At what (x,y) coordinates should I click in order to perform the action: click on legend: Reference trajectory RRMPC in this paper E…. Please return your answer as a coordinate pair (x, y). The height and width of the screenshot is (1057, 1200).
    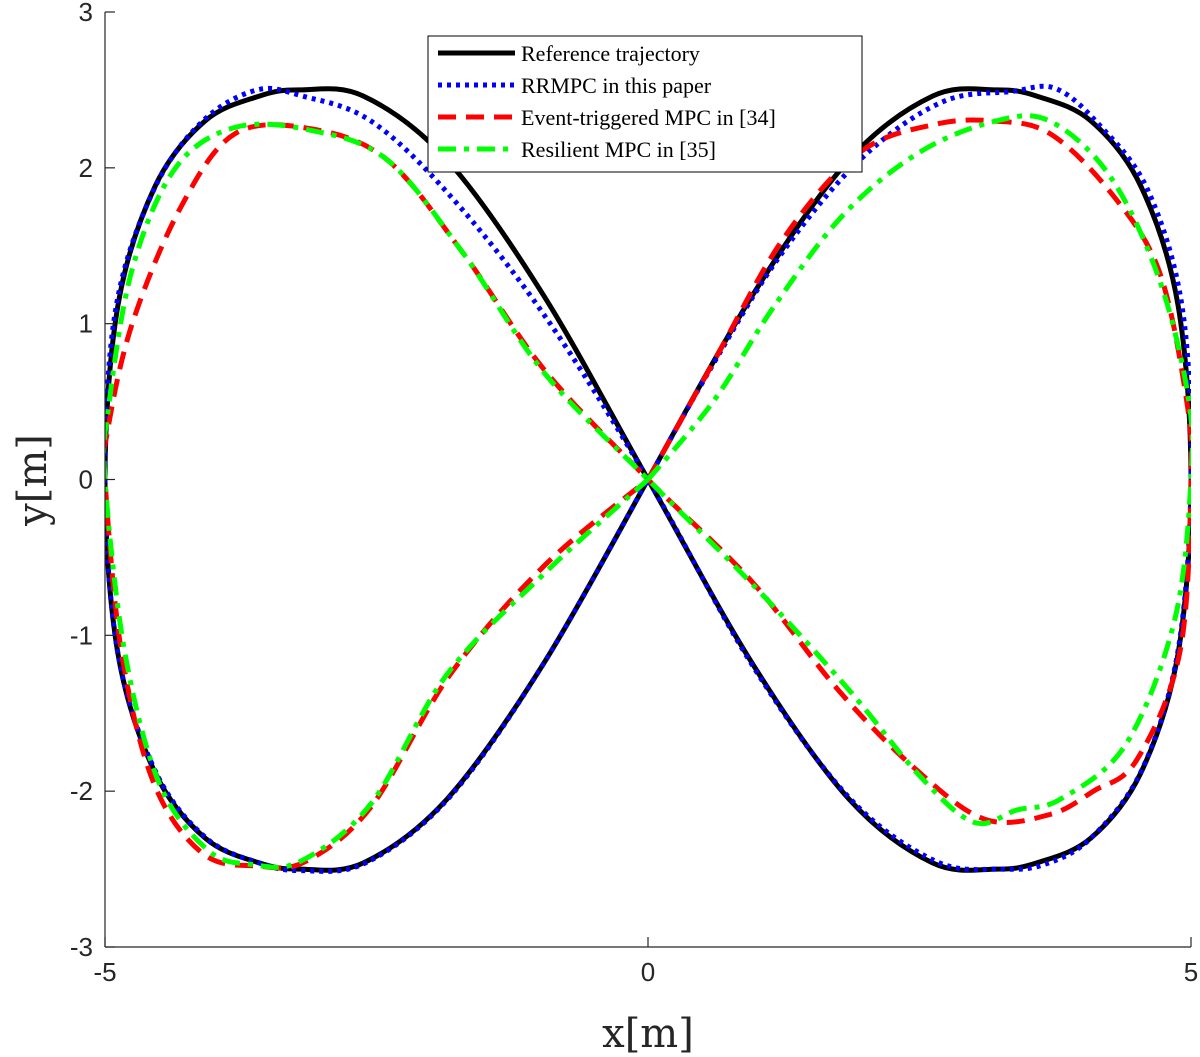
    Looking at the image, I should click on (645, 104).